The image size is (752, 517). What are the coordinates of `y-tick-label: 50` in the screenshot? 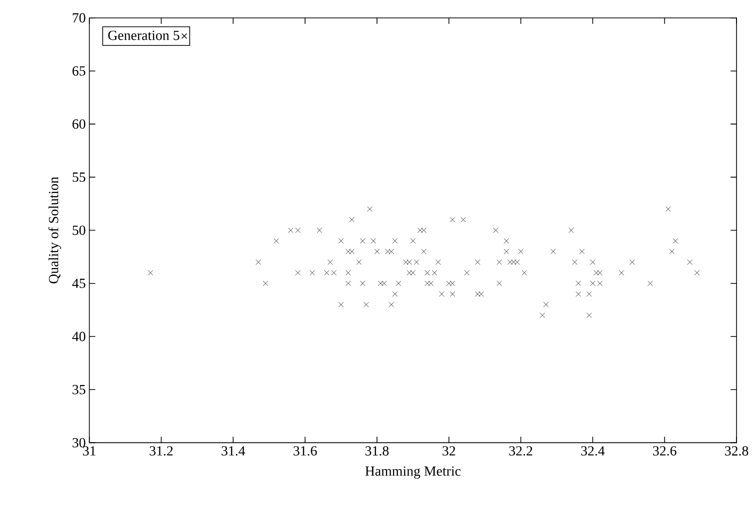 It's located at (79, 230).